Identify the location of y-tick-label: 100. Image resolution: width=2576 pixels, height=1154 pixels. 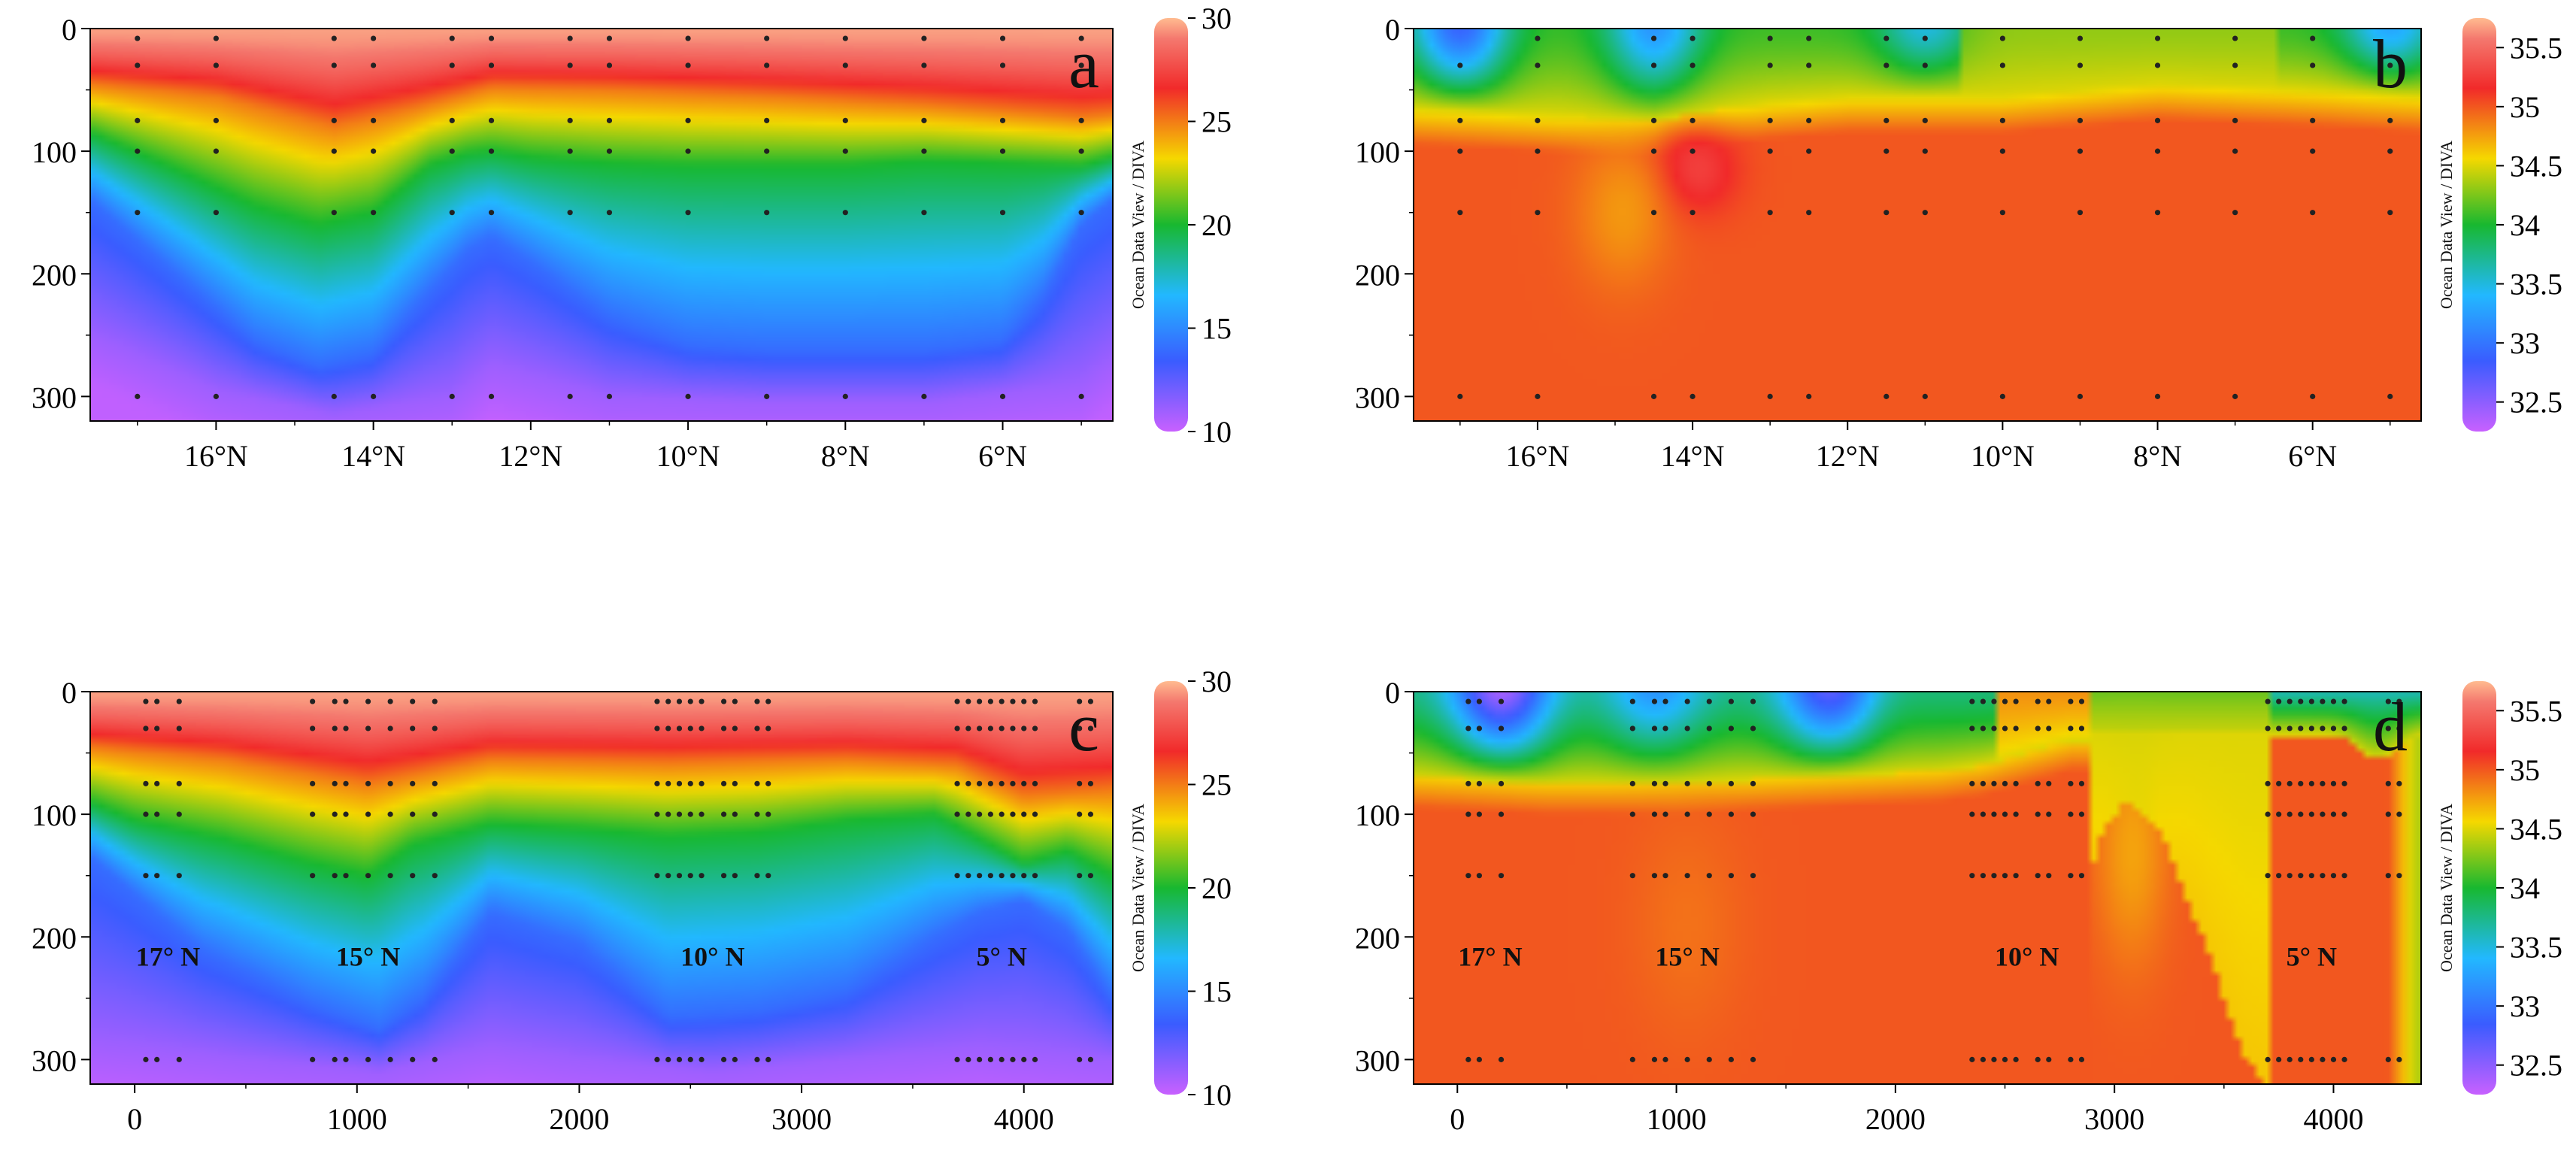
(54, 152).